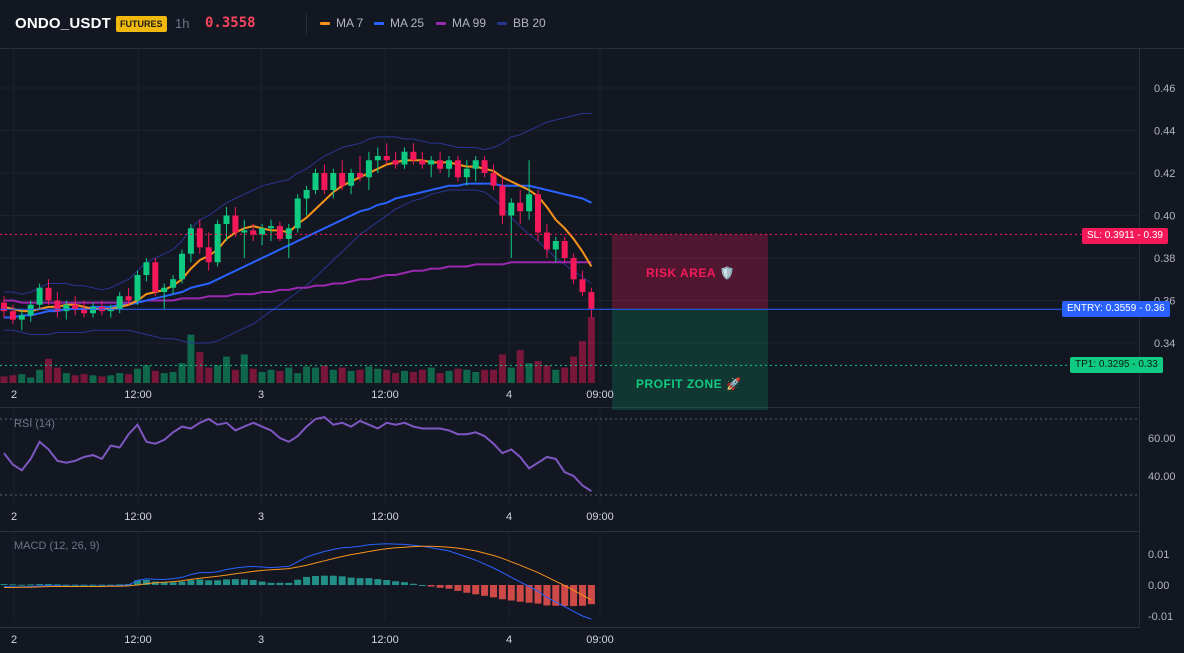 This screenshot has width=1184, height=653. Describe the element at coordinates (407, 23) in the screenshot. I see `legend-ma25-label: MA 25` at that location.